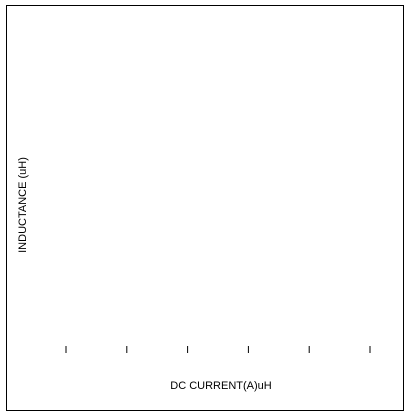 This screenshot has width=412, height=419. I want to click on x-axis-ticks, so click(218, 349).